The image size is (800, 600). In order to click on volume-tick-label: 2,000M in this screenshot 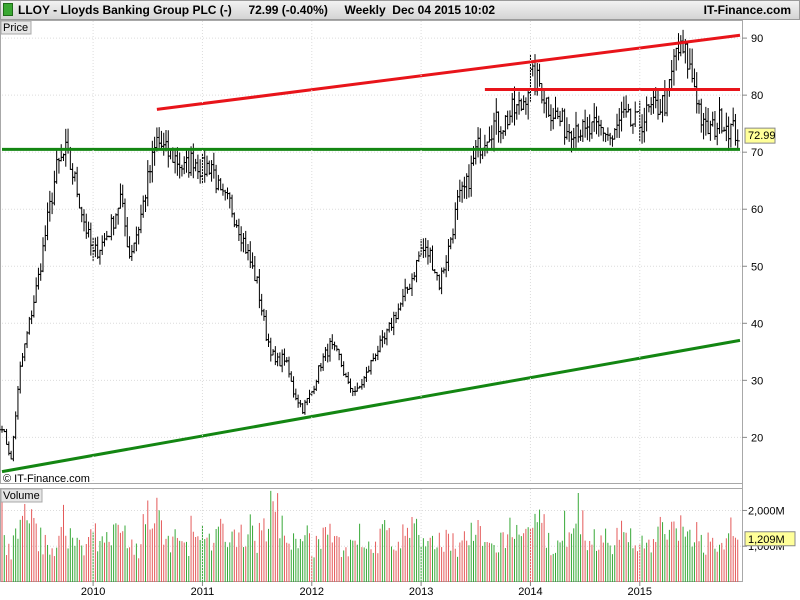, I will do `click(766, 511)`.